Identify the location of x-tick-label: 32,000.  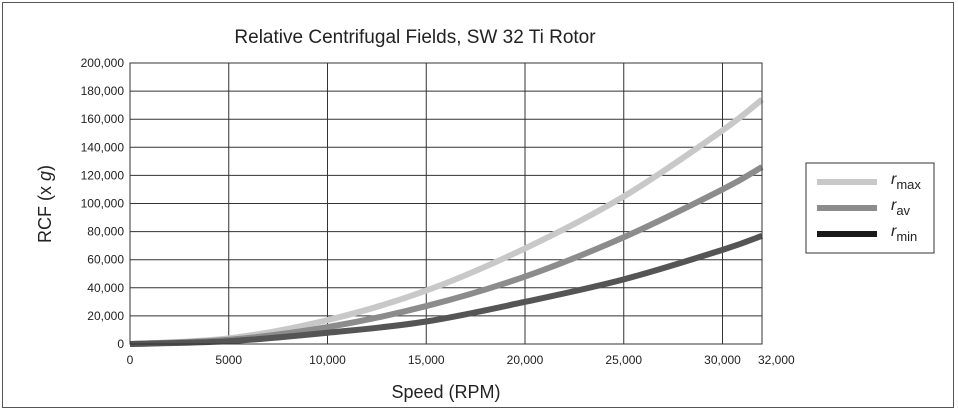
(776, 360).